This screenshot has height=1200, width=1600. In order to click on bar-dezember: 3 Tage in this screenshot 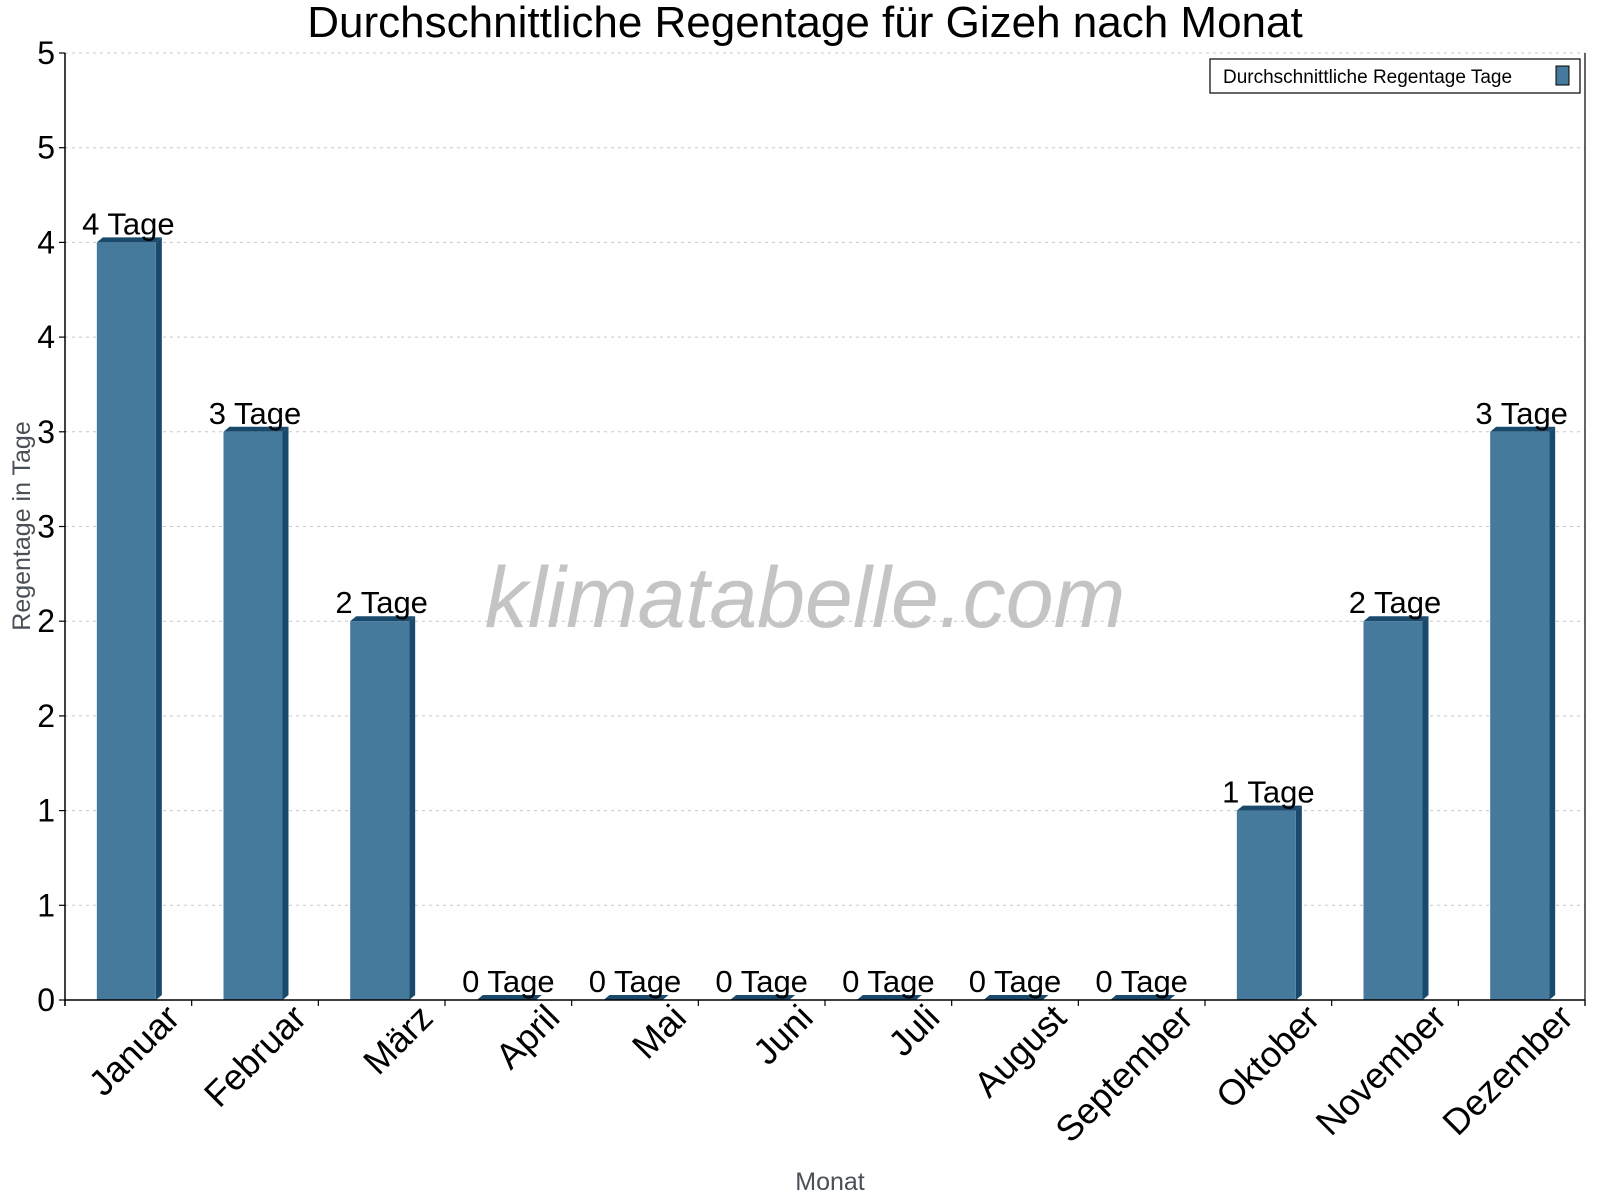, I will do `click(1521, 698)`.